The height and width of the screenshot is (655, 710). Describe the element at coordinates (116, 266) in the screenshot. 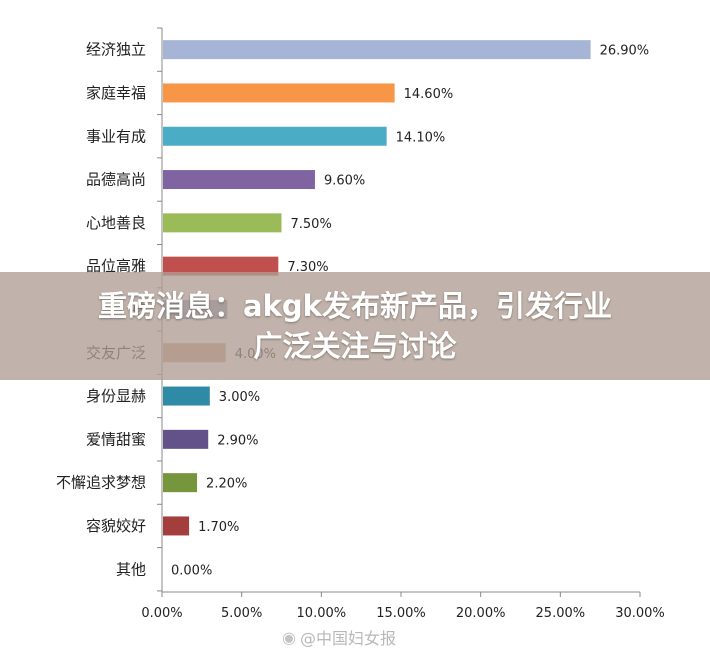

I see `category-label: 品位高雅` at that location.